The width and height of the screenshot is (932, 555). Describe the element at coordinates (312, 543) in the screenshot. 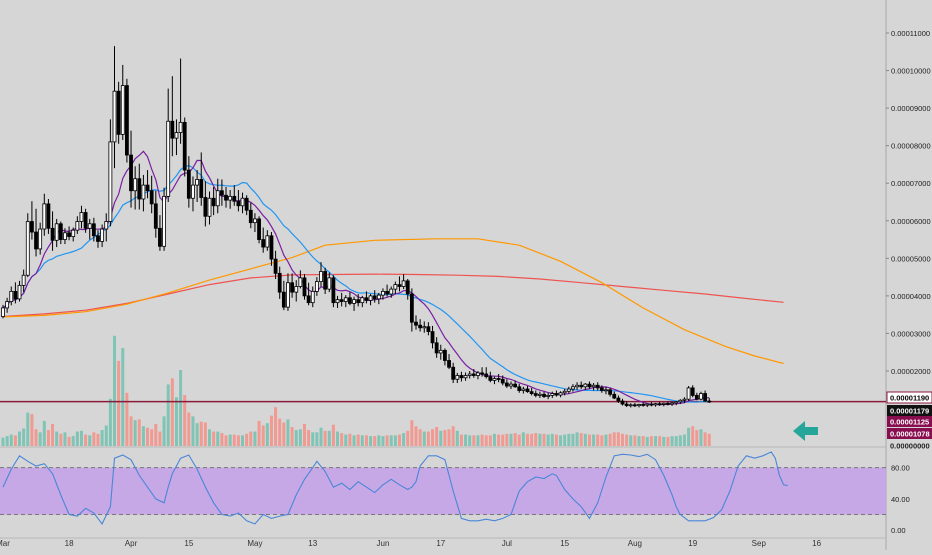

I see `date-tick-label: 13` at that location.